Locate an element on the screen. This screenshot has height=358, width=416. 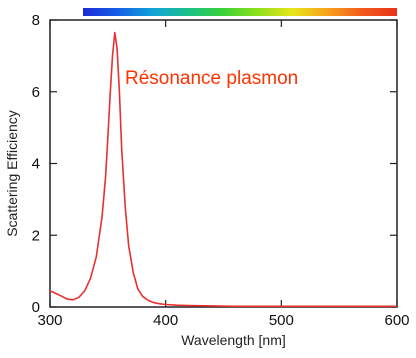
y-tick-label: 0 is located at coordinates (36, 307).